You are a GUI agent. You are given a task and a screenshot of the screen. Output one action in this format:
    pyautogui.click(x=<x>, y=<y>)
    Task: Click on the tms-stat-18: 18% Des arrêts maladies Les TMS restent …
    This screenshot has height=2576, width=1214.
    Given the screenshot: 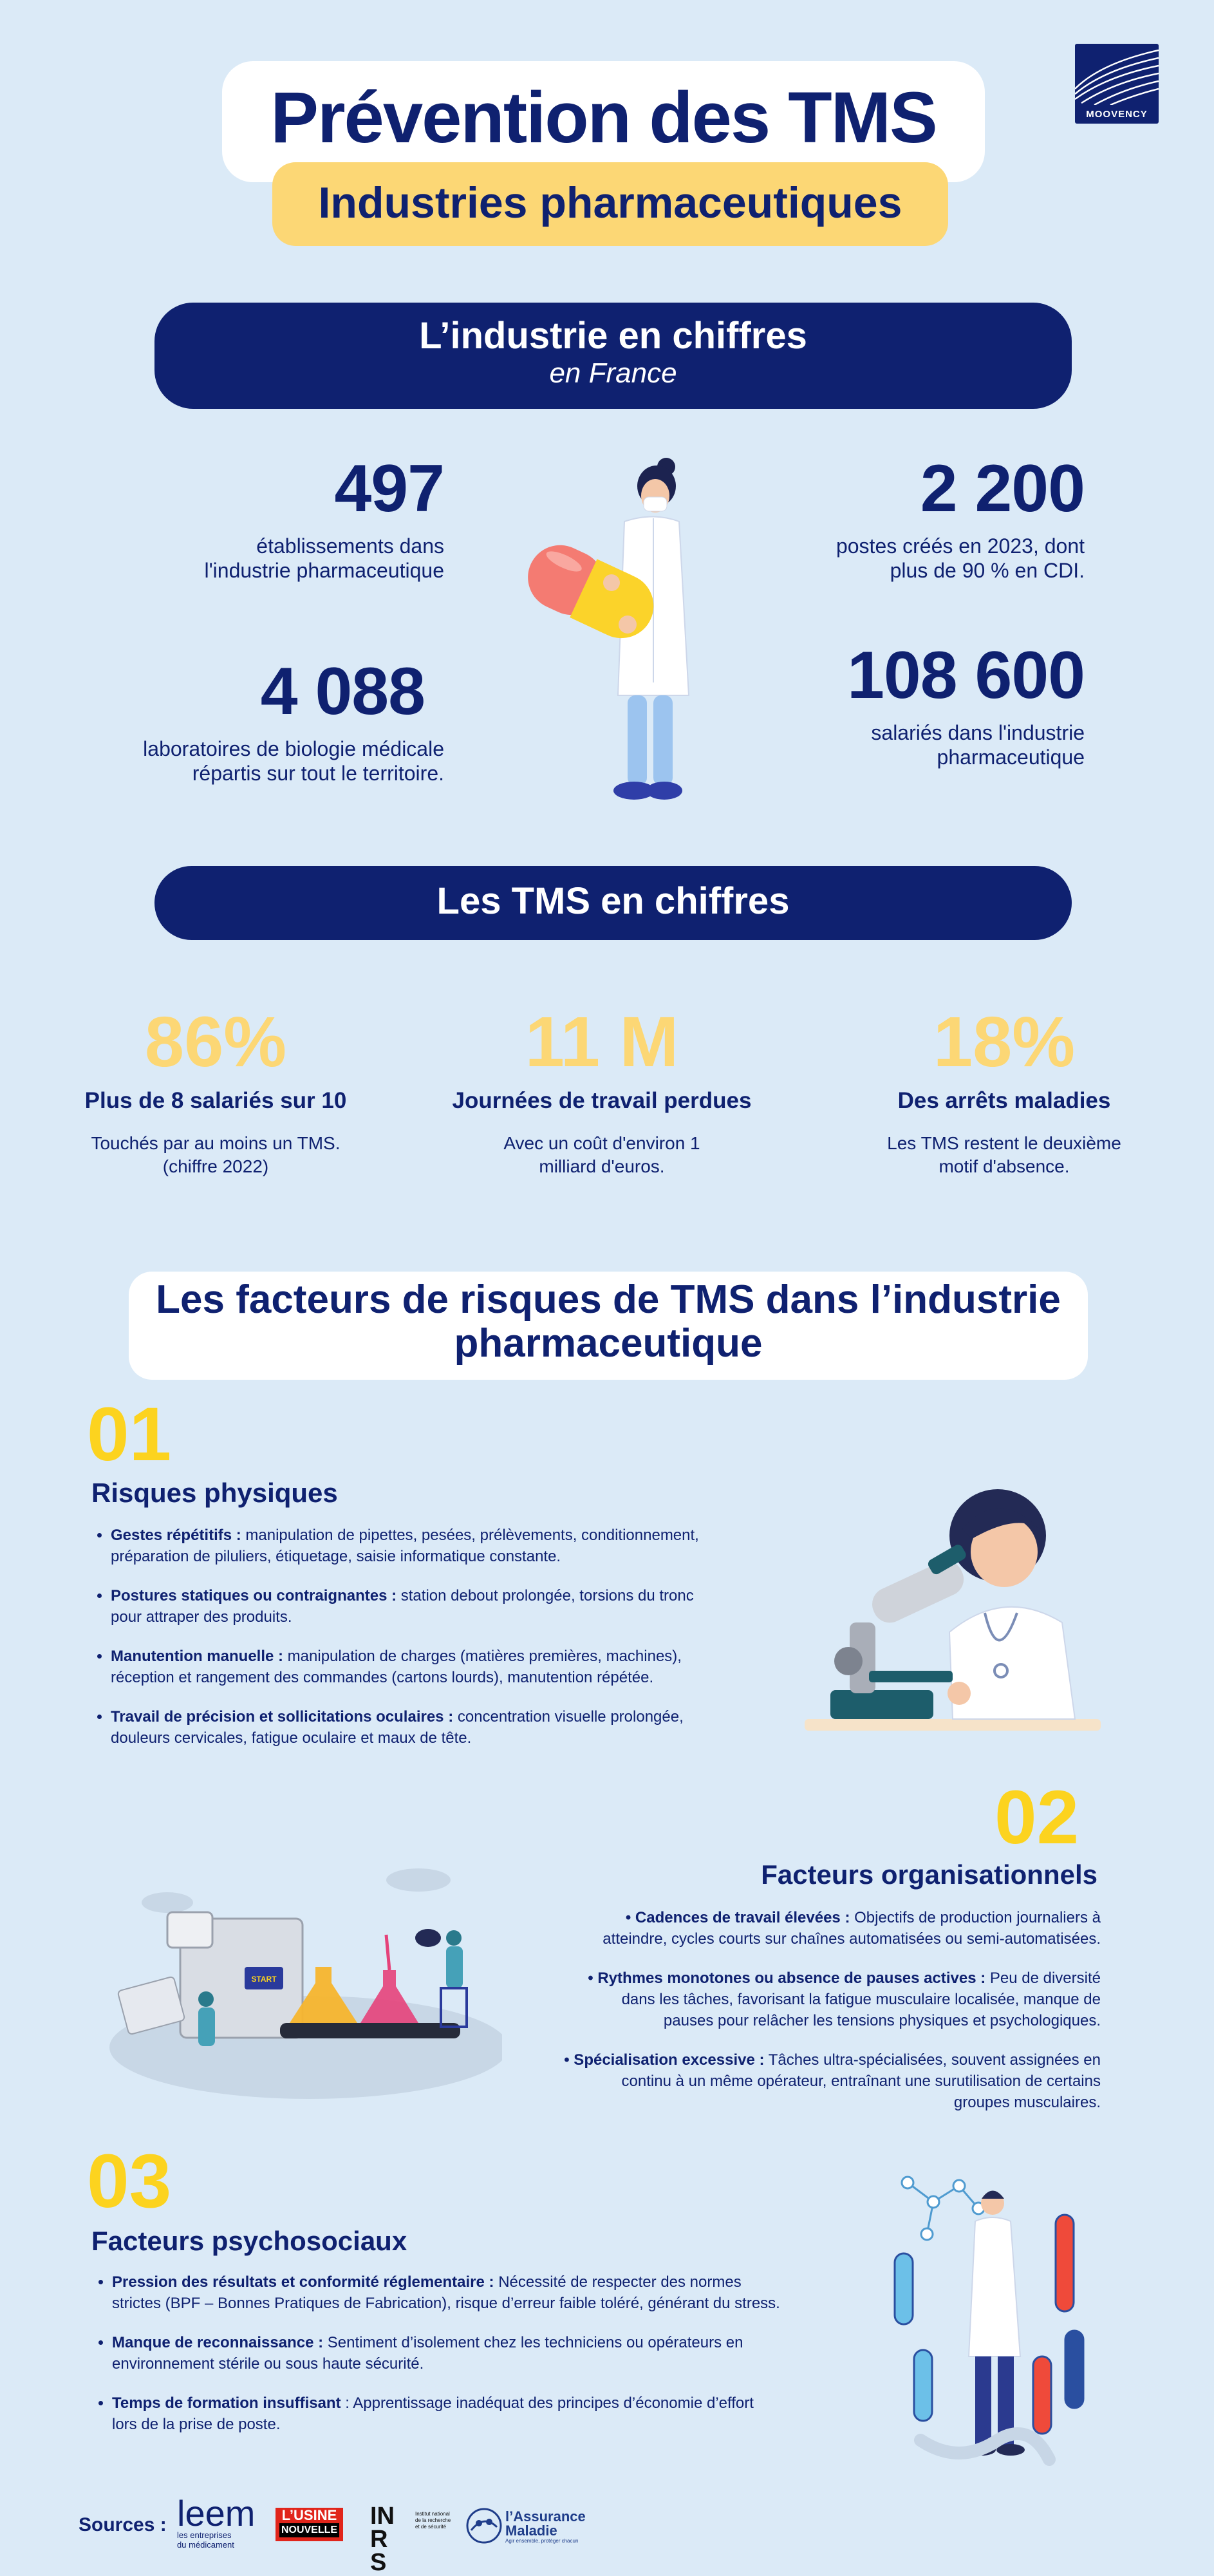 What is the action you would take?
    pyautogui.click(x=1004, y=1089)
    